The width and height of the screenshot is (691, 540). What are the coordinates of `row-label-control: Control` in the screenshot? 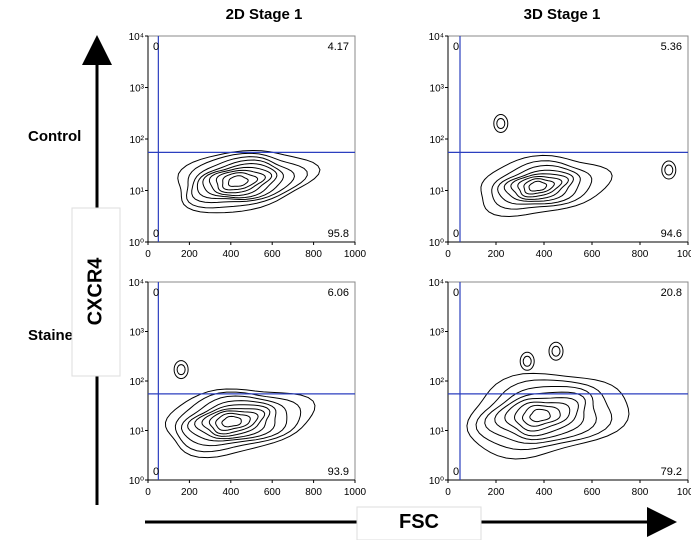 It's located at (55, 136).